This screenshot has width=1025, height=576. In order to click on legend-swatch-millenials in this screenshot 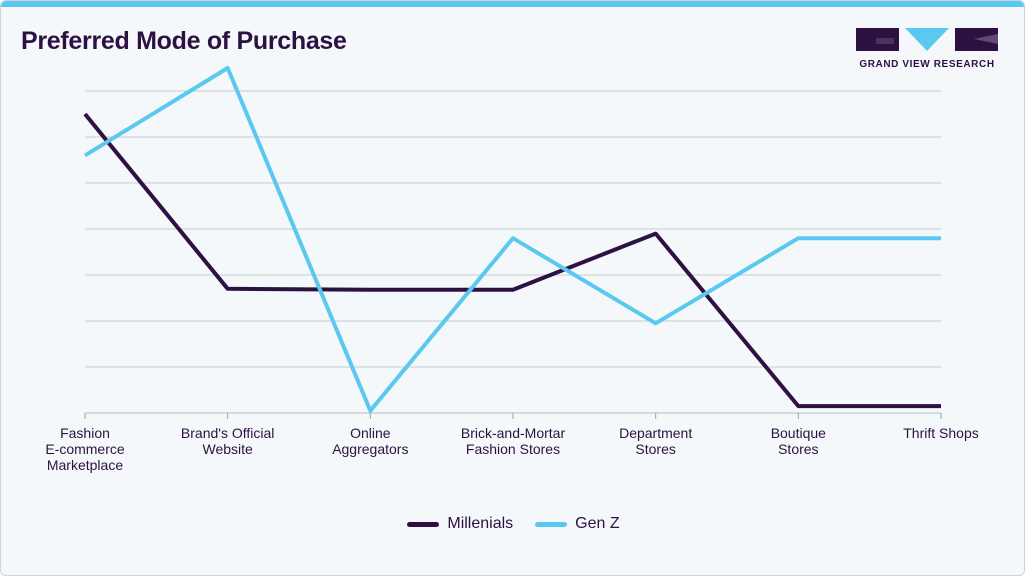, I will do `click(423, 524)`.